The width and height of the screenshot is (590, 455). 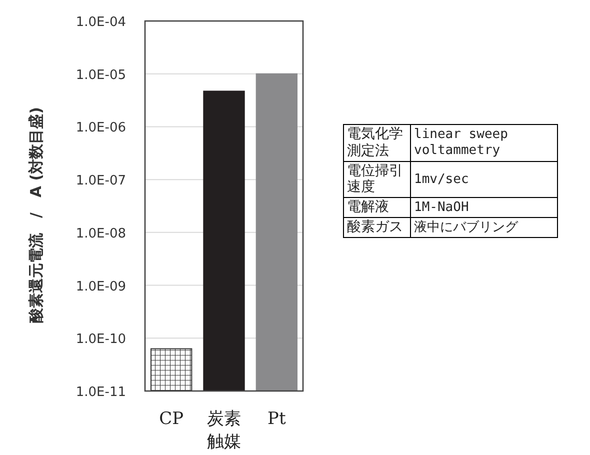 I want to click on y-tick-label: 1.0E-11, so click(x=101, y=392).